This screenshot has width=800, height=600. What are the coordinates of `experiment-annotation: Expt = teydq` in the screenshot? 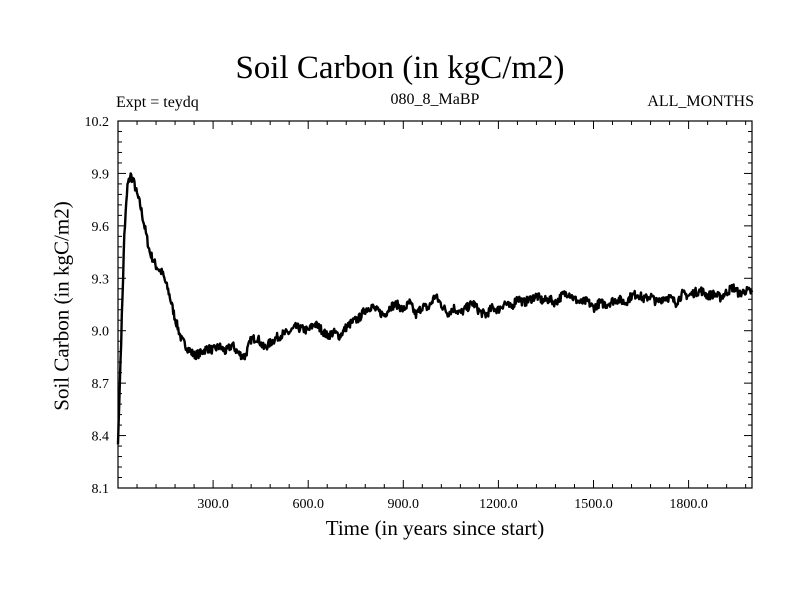 It's located at (157, 102).